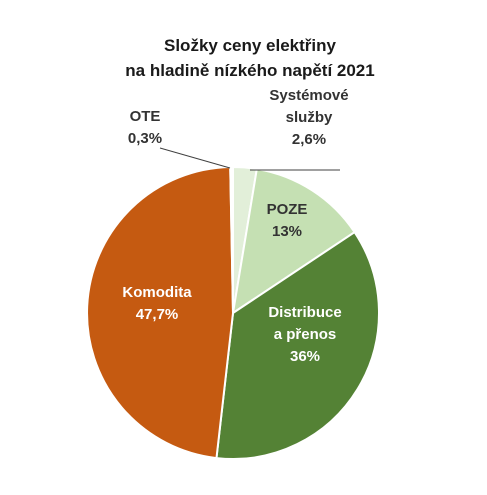 The width and height of the screenshot is (487, 495). Describe the element at coordinates (157, 303) in the screenshot. I see `slice-label-komodita: Komodita 47,7%` at that location.